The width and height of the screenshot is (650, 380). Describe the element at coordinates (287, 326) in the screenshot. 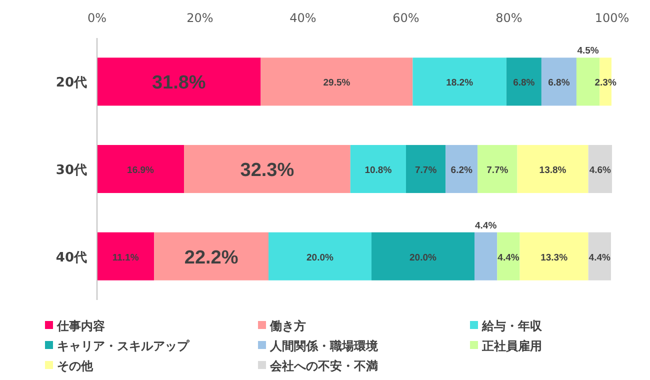

I see `legend-label: 働き方` at that location.